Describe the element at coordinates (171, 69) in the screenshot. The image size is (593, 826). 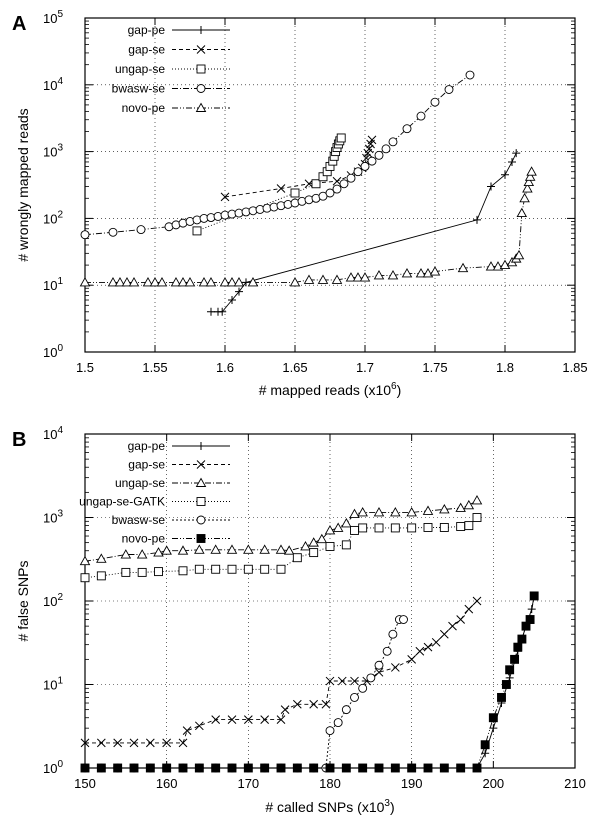
I see `legend: gap-pe gap-se ungap-se bwasw-se novo-pe` at that location.